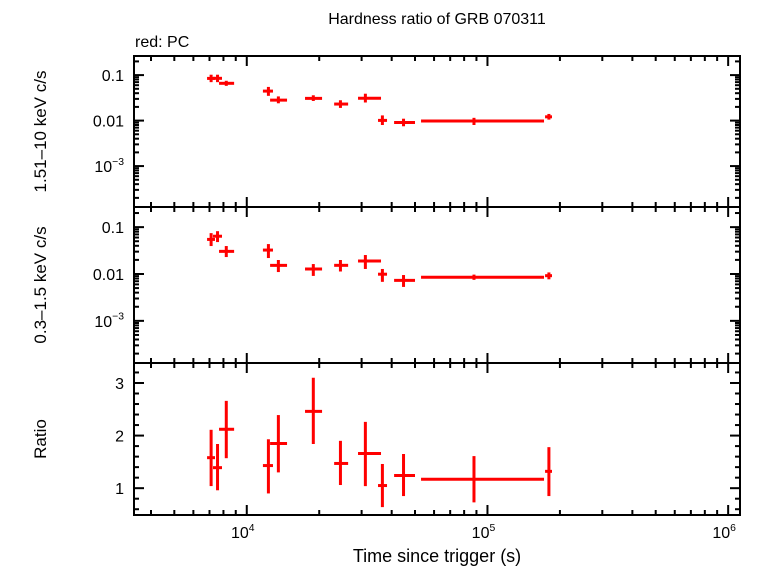 The width and height of the screenshot is (758, 566). What do you see at coordinates (243, 532) in the screenshot?
I see `x-tick-label: 10⁴` at bounding box center [243, 532].